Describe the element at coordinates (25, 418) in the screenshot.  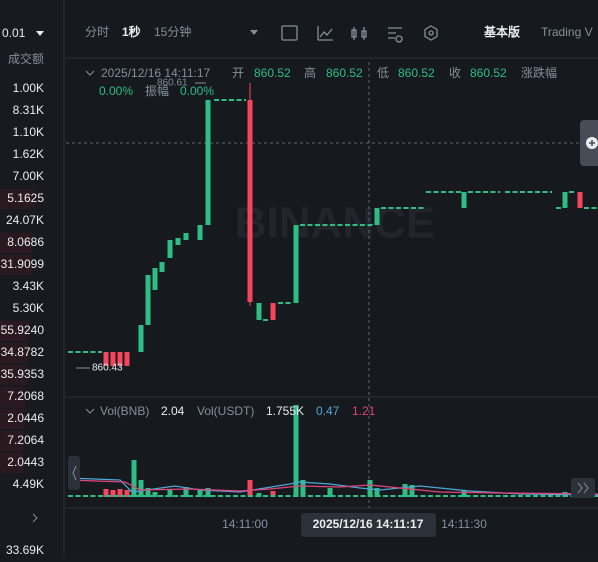
I see `list-value: 2.0446` at that location.